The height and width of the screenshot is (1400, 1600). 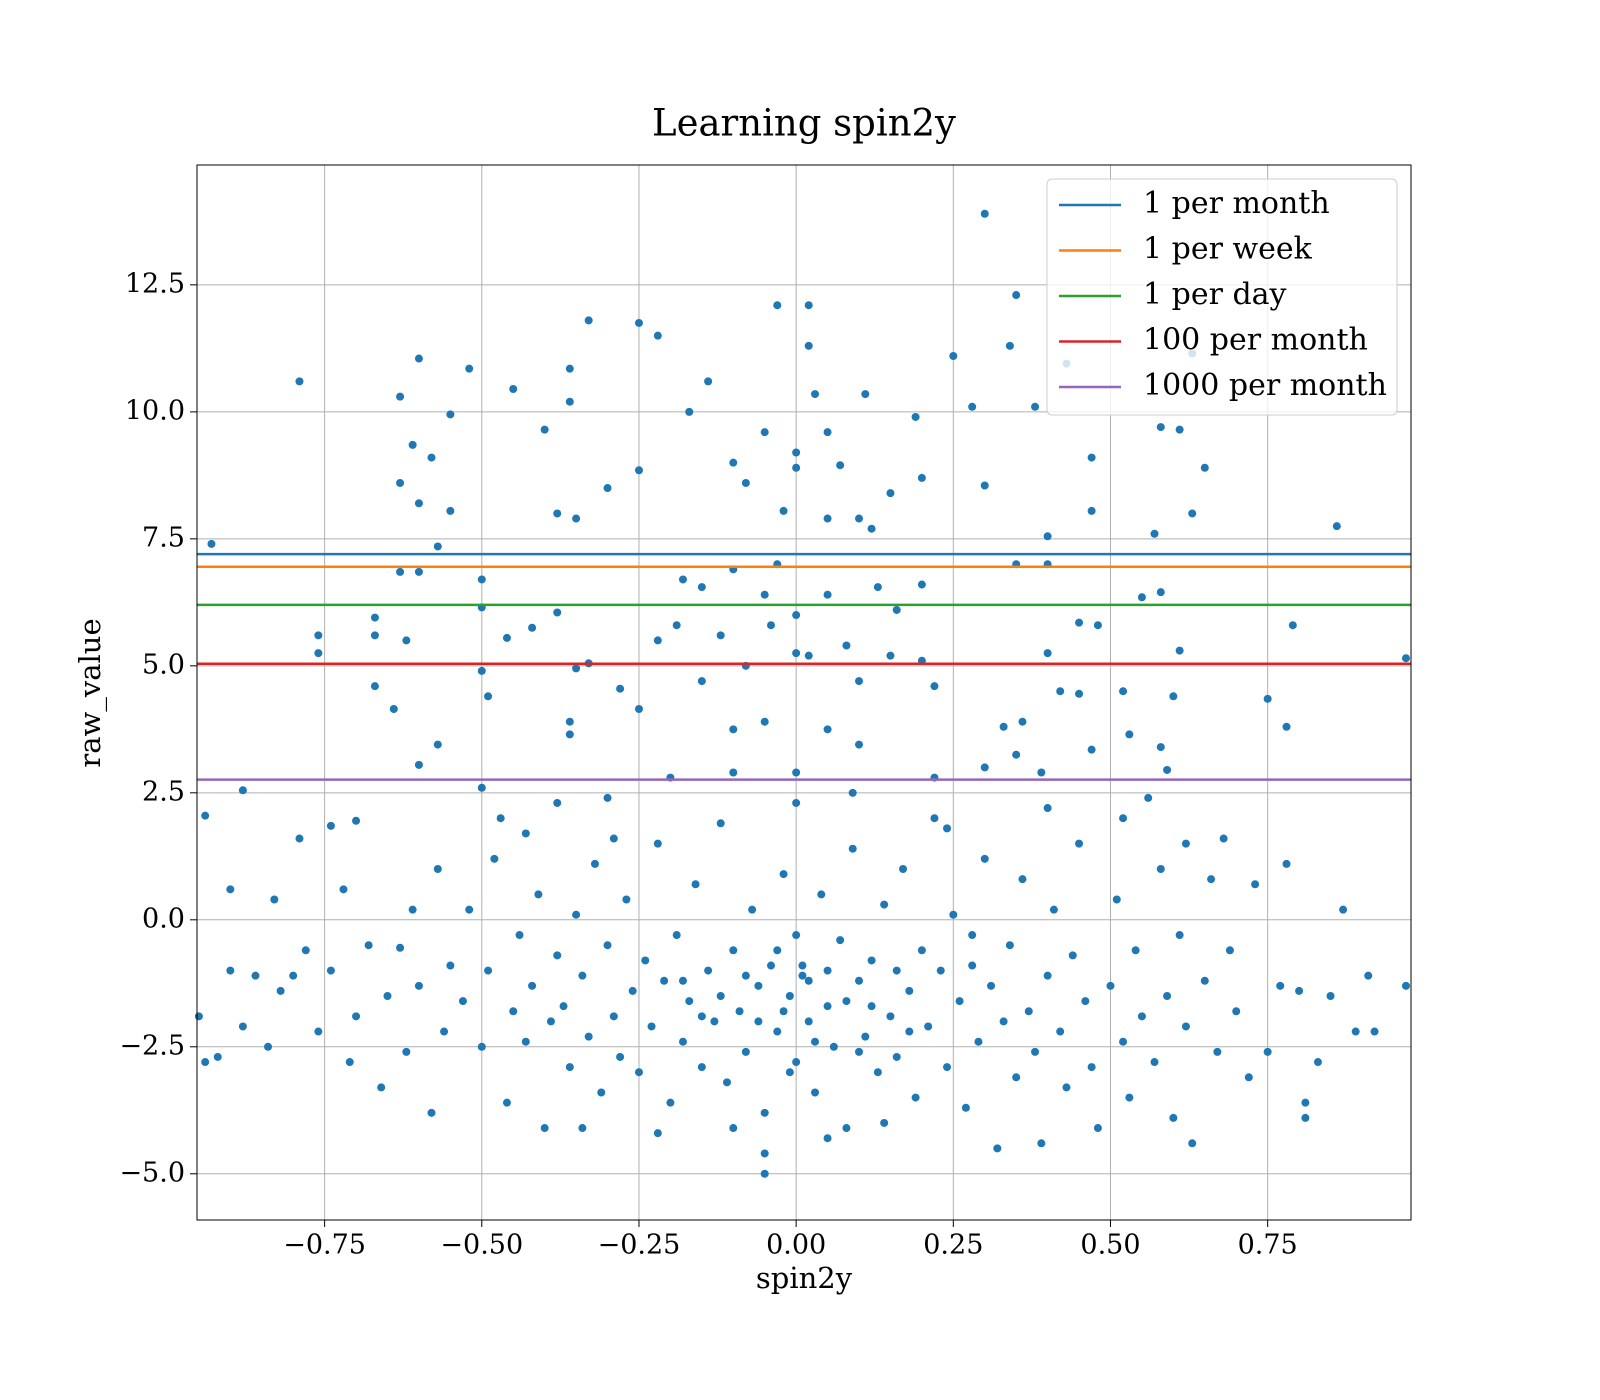 I want to click on x-tick-label: 0.00, so click(x=796, y=1245).